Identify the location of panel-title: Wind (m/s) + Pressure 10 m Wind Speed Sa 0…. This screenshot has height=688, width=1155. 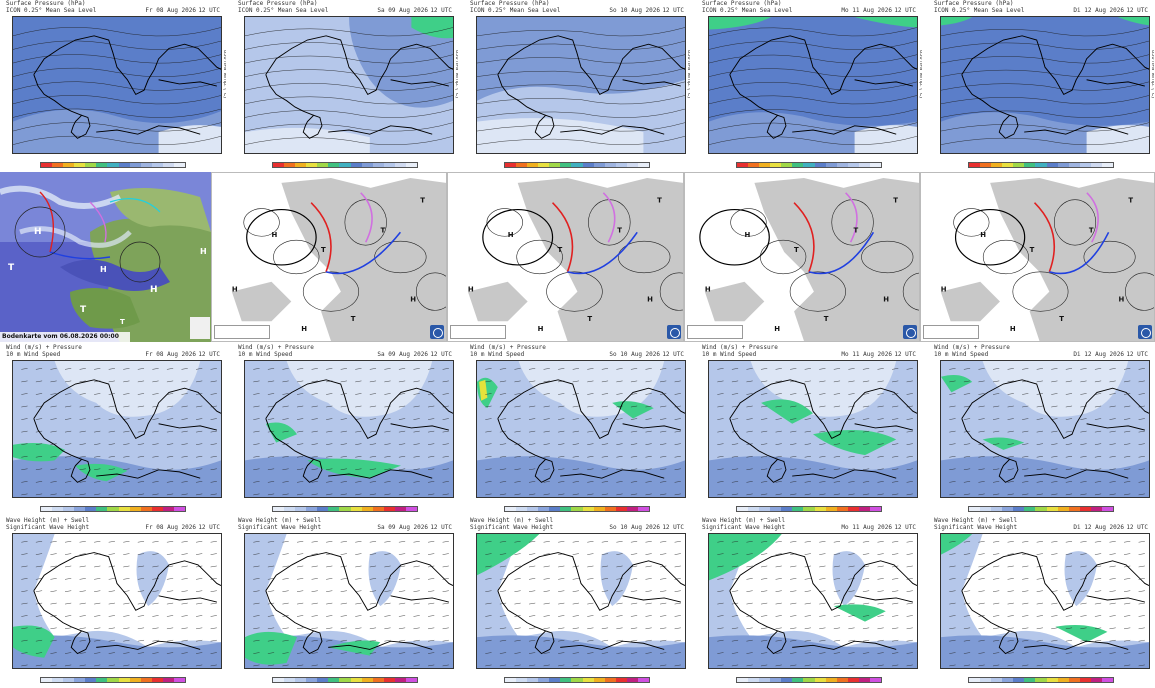
(347, 352).